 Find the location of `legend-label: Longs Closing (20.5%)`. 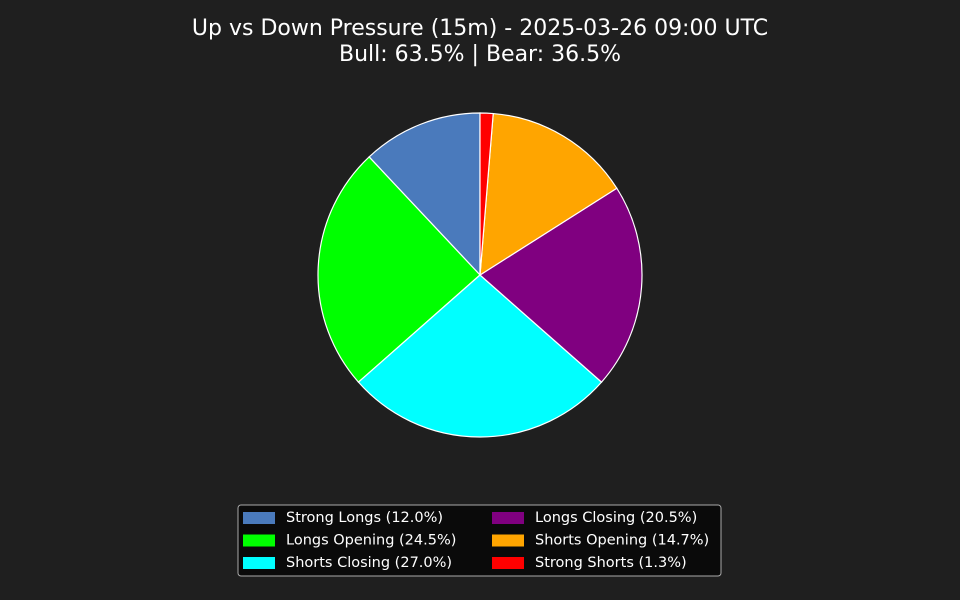

legend-label: Longs Closing (20.5%) is located at coordinates (616, 518).